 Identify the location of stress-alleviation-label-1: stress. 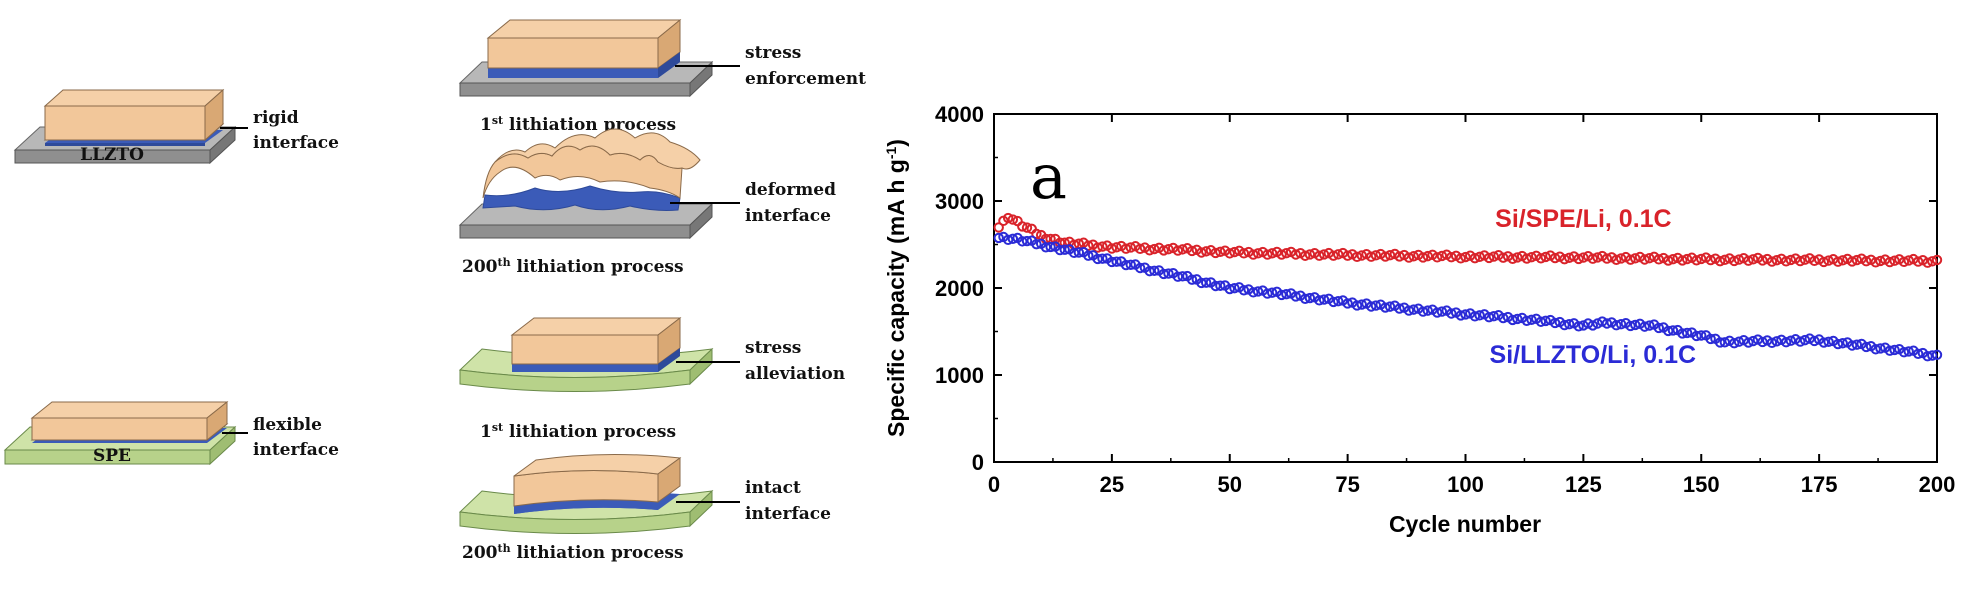
(773, 348).